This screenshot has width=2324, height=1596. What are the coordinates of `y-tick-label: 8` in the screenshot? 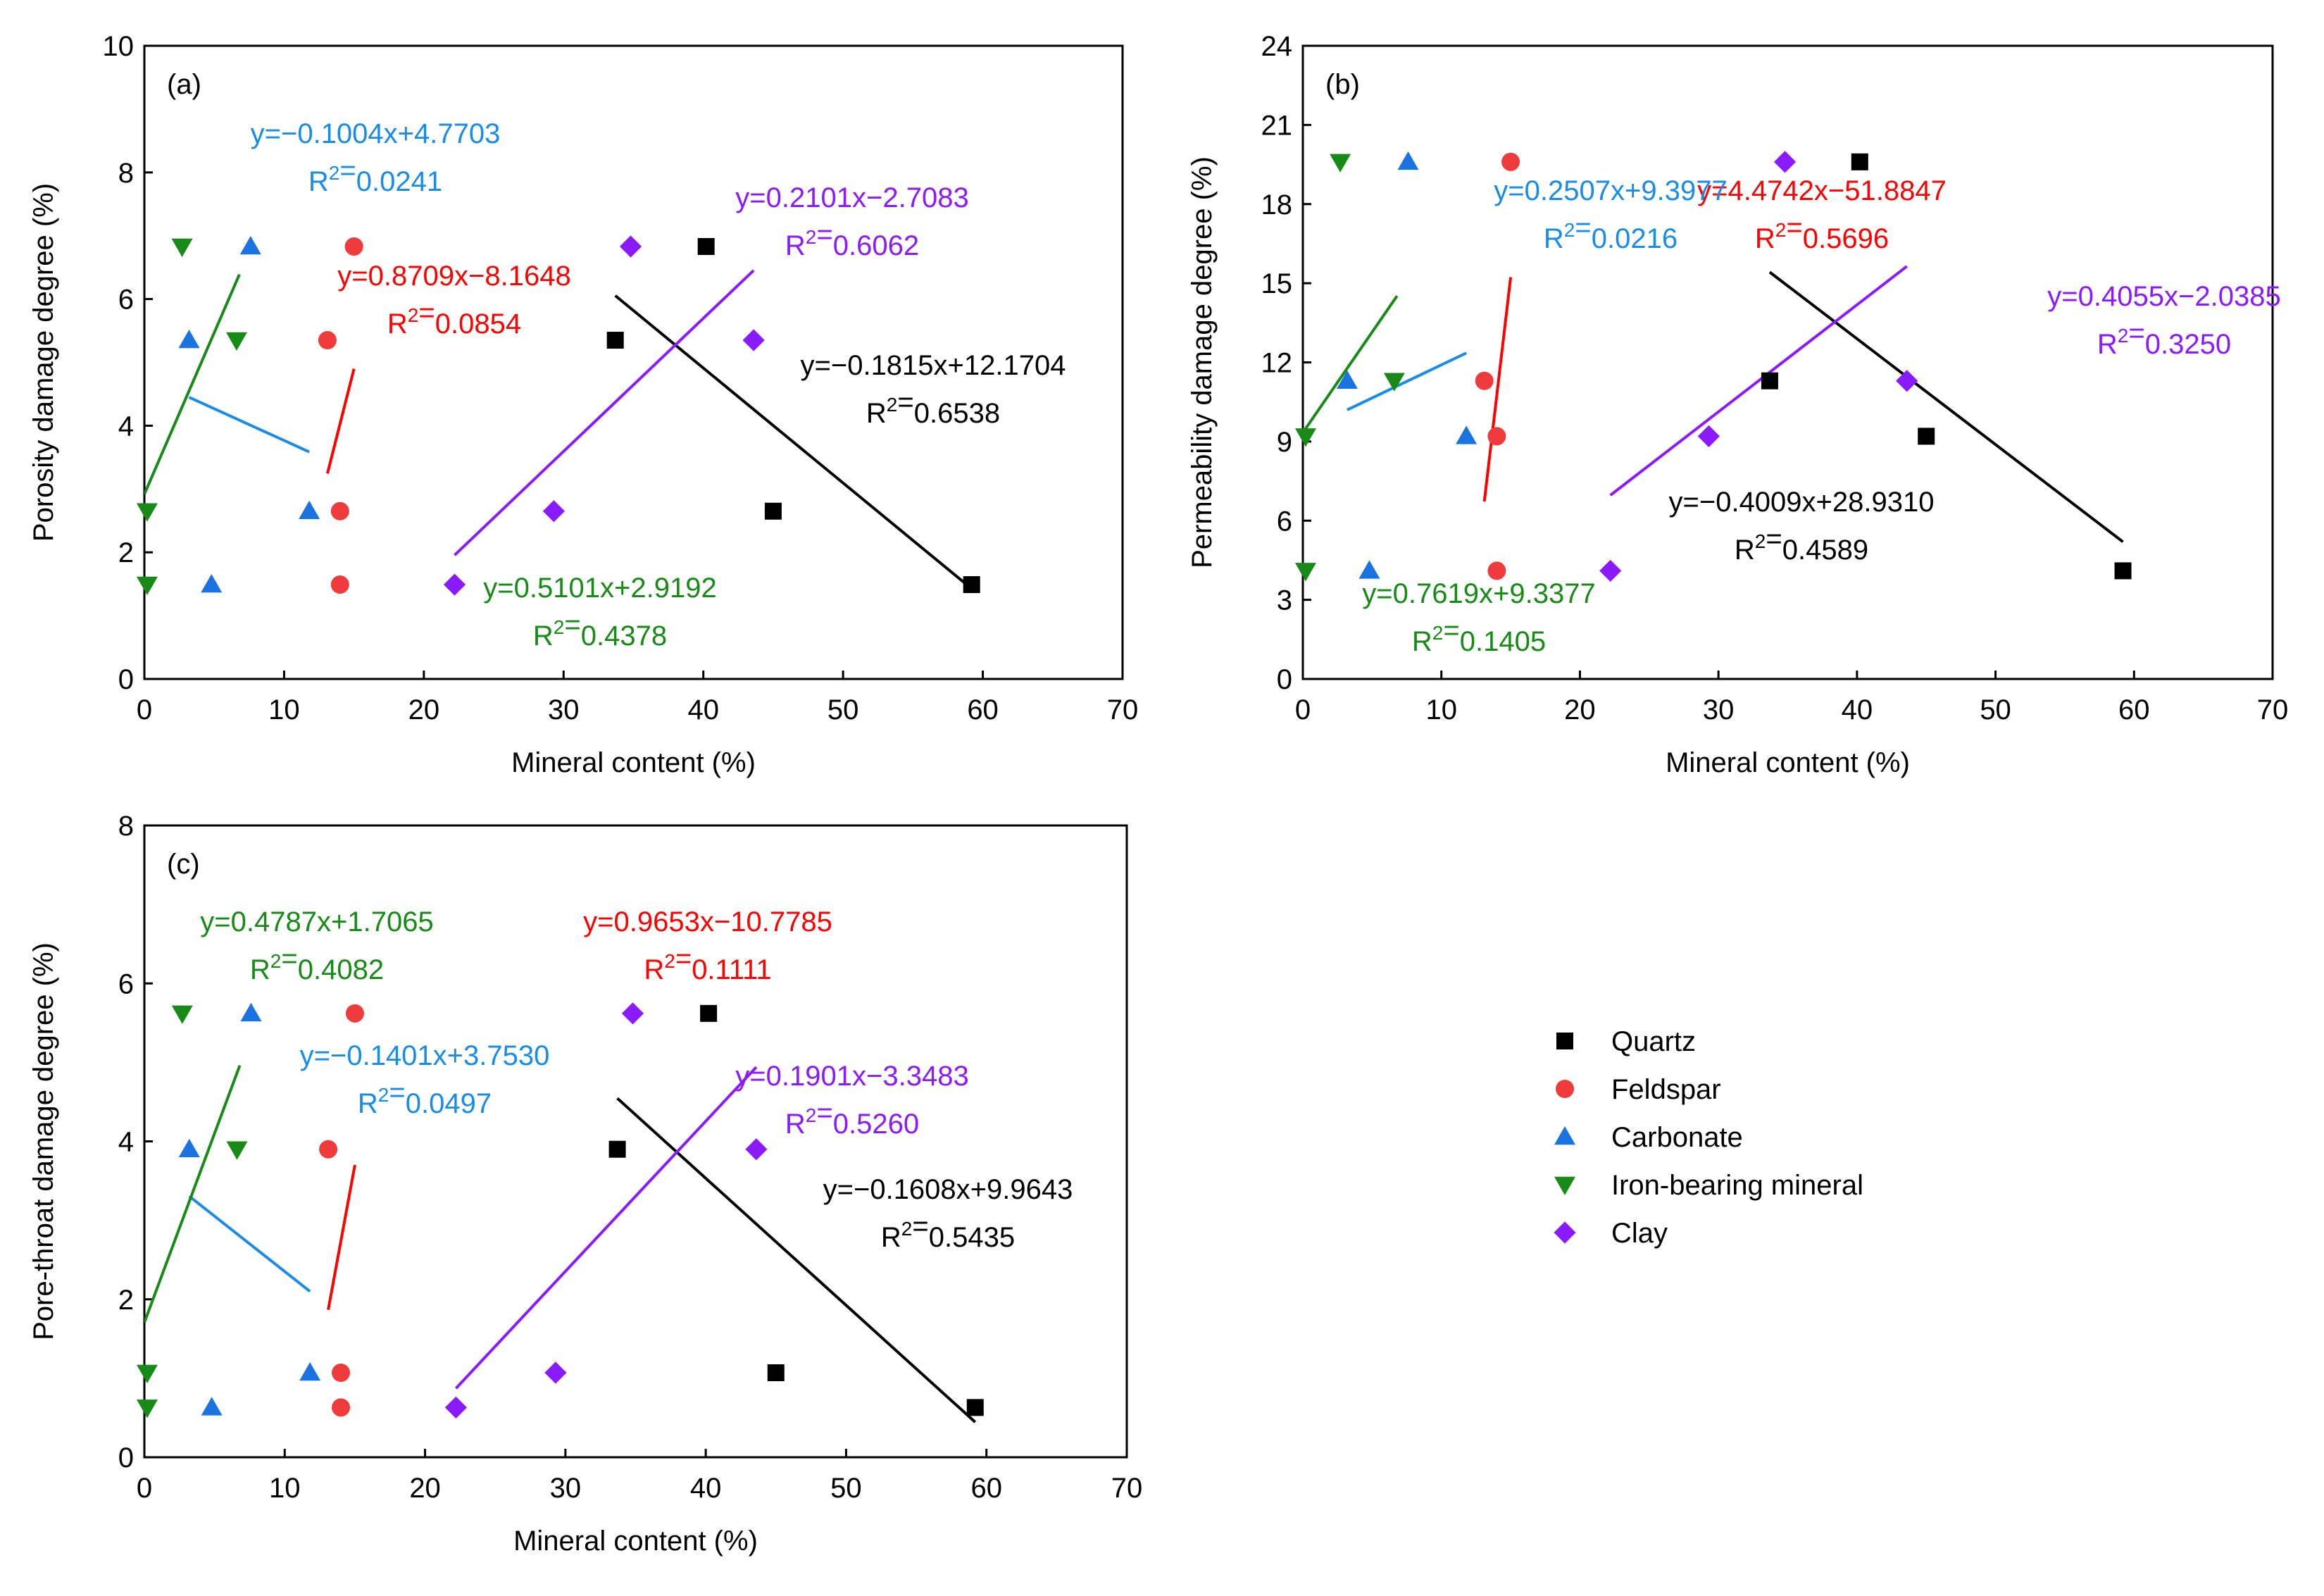 It's located at (126, 826).